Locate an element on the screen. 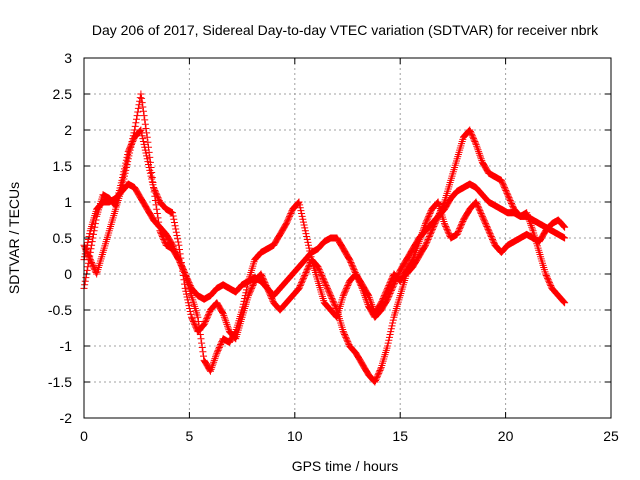 The width and height of the screenshot is (640, 480). y-tick-label: 3 is located at coordinates (68, 58).